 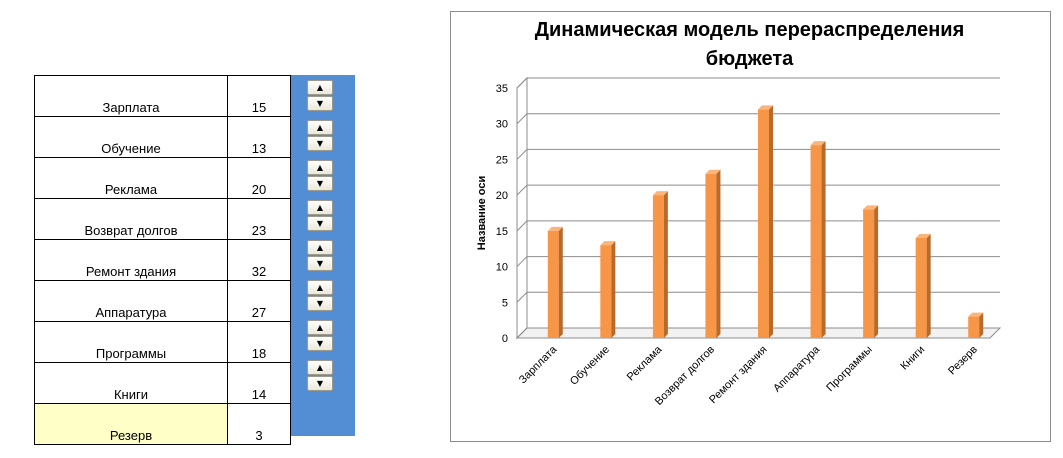 I want to click on reserve-value-cell: 3, so click(x=259, y=424).